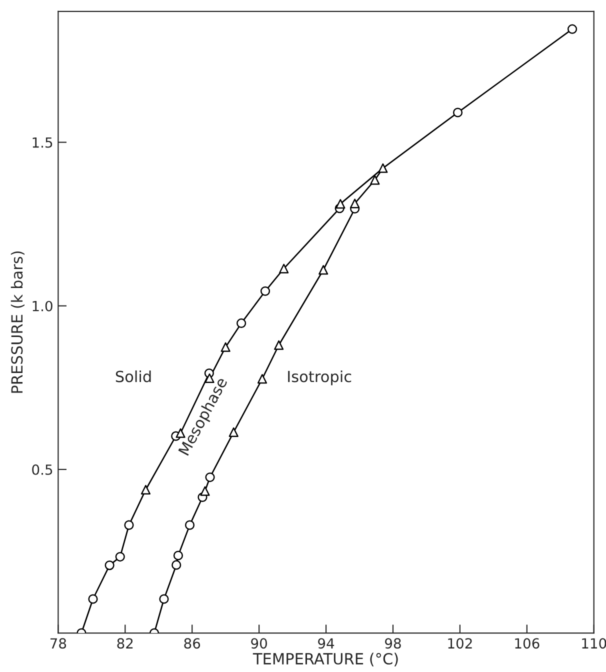 Image resolution: width=606 pixels, height=672 pixels. What do you see at coordinates (42, 306) in the screenshot?
I see `y-tick-label: 1.0` at bounding box center [42, 306].